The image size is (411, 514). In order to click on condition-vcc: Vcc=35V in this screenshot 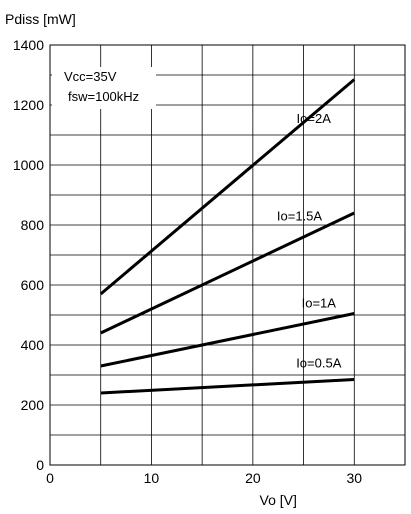, I will do `click(90, 76)`.